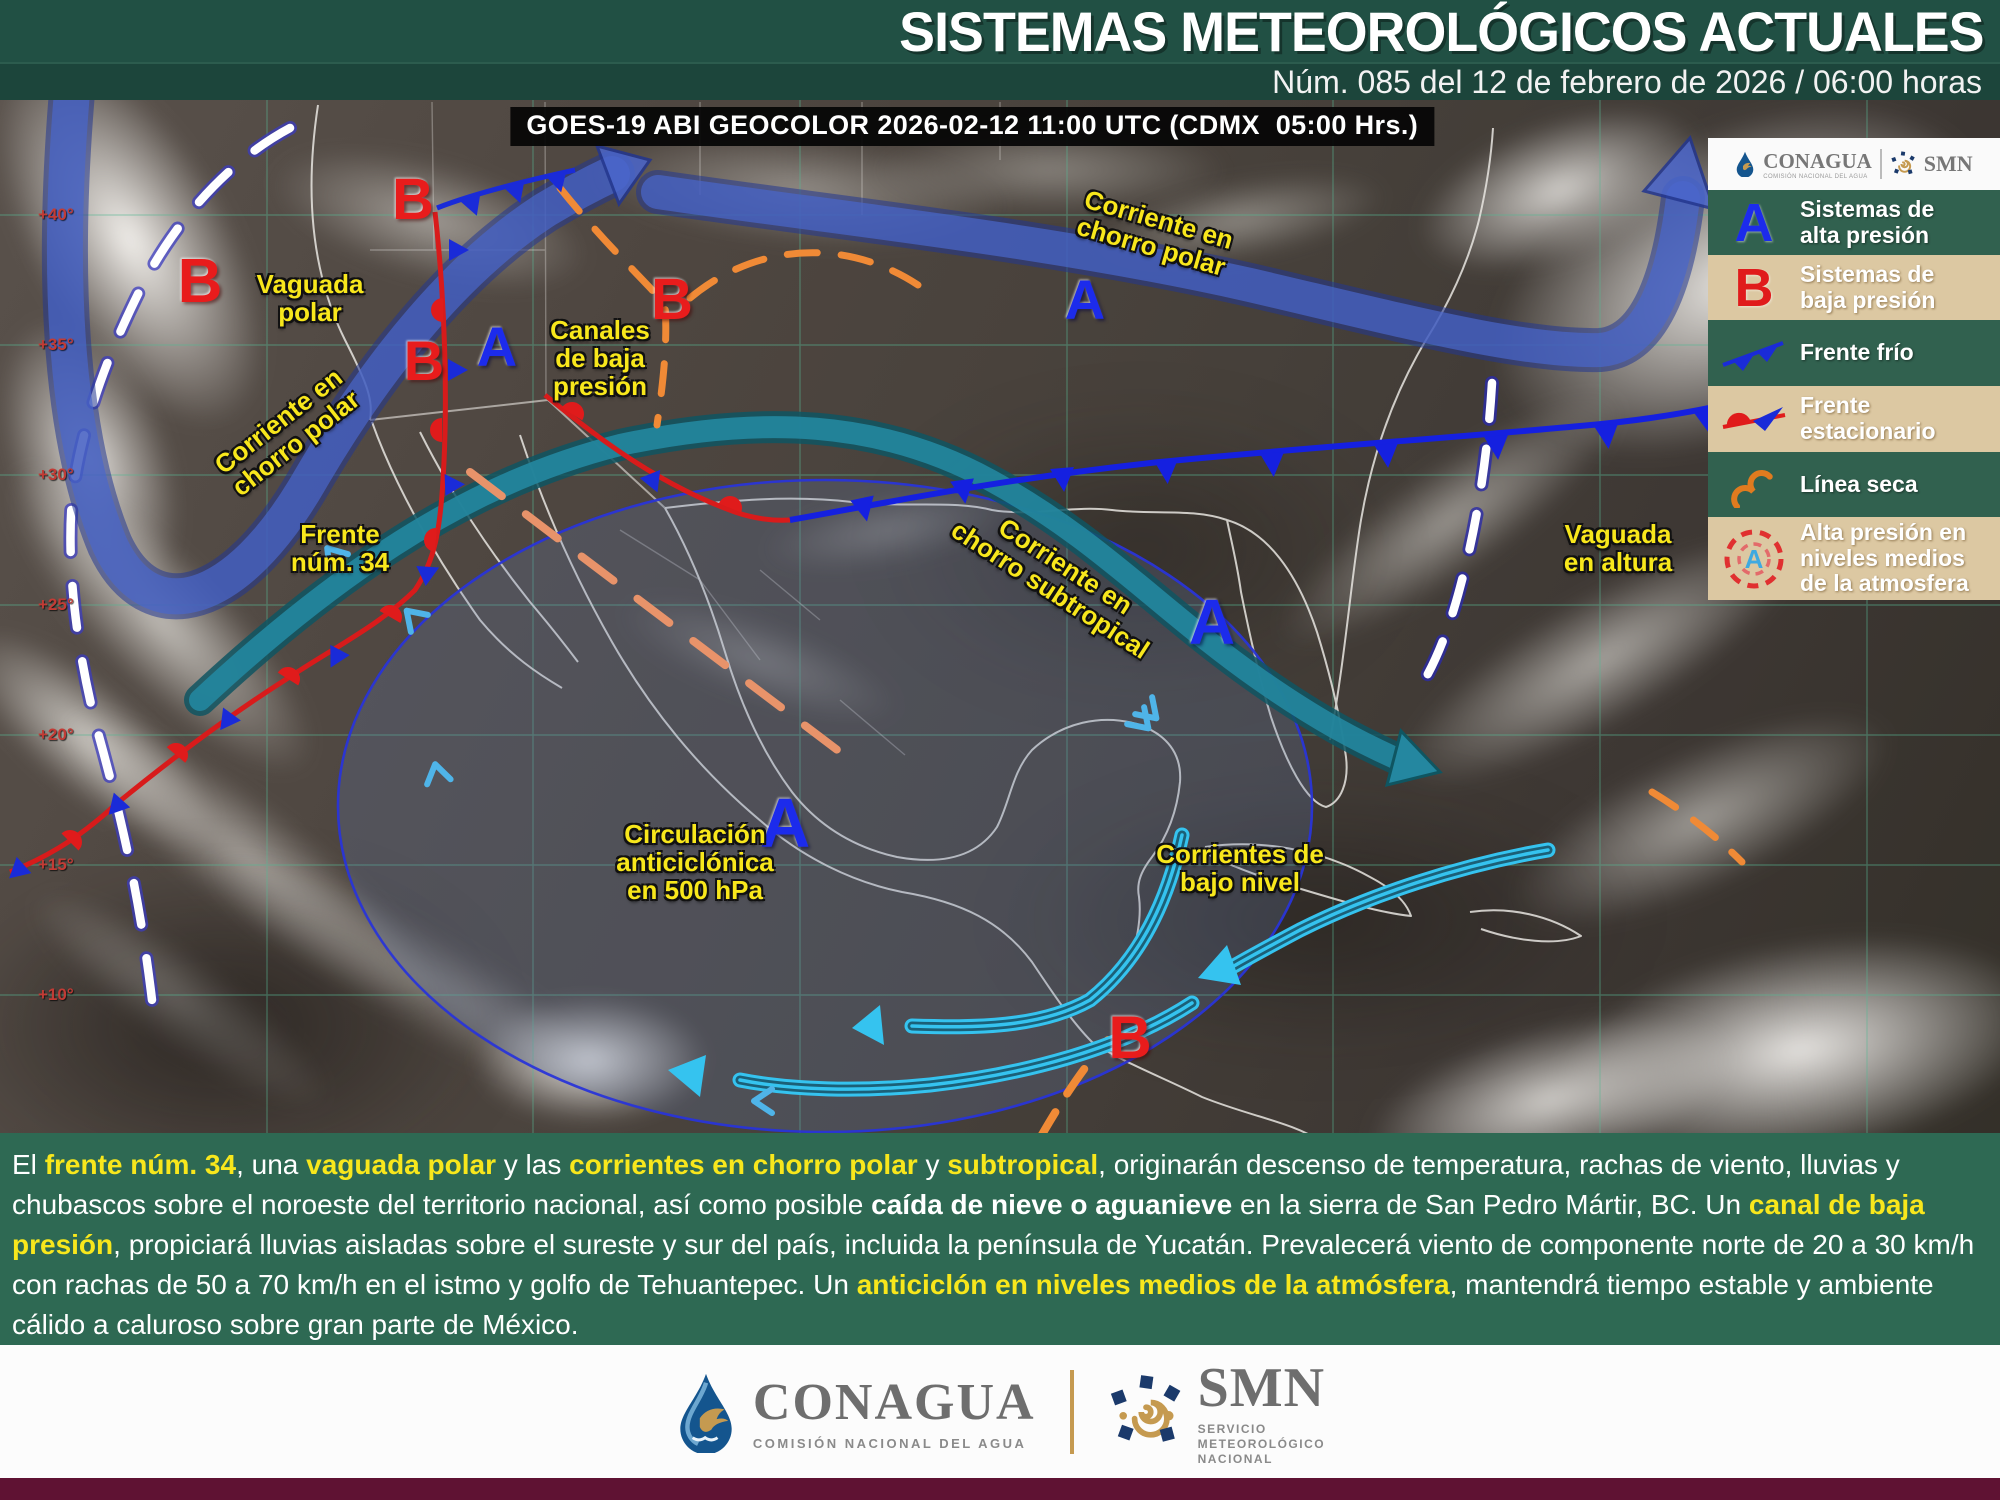  What do you see at coordinates (706, 1413) in the screenshot?
I see `conagua-drop-icon` at bounding box center [706, 1413].